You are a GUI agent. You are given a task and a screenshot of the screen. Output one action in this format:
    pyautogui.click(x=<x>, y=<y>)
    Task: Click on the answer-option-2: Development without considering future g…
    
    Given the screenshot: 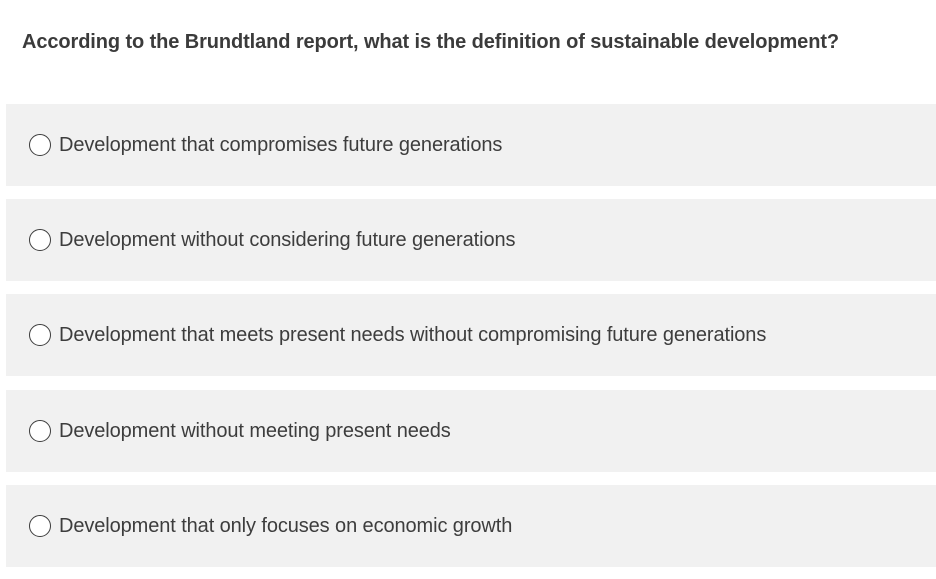 What is the action you would take?
    pyautogui.click(x=471, y=240)
    